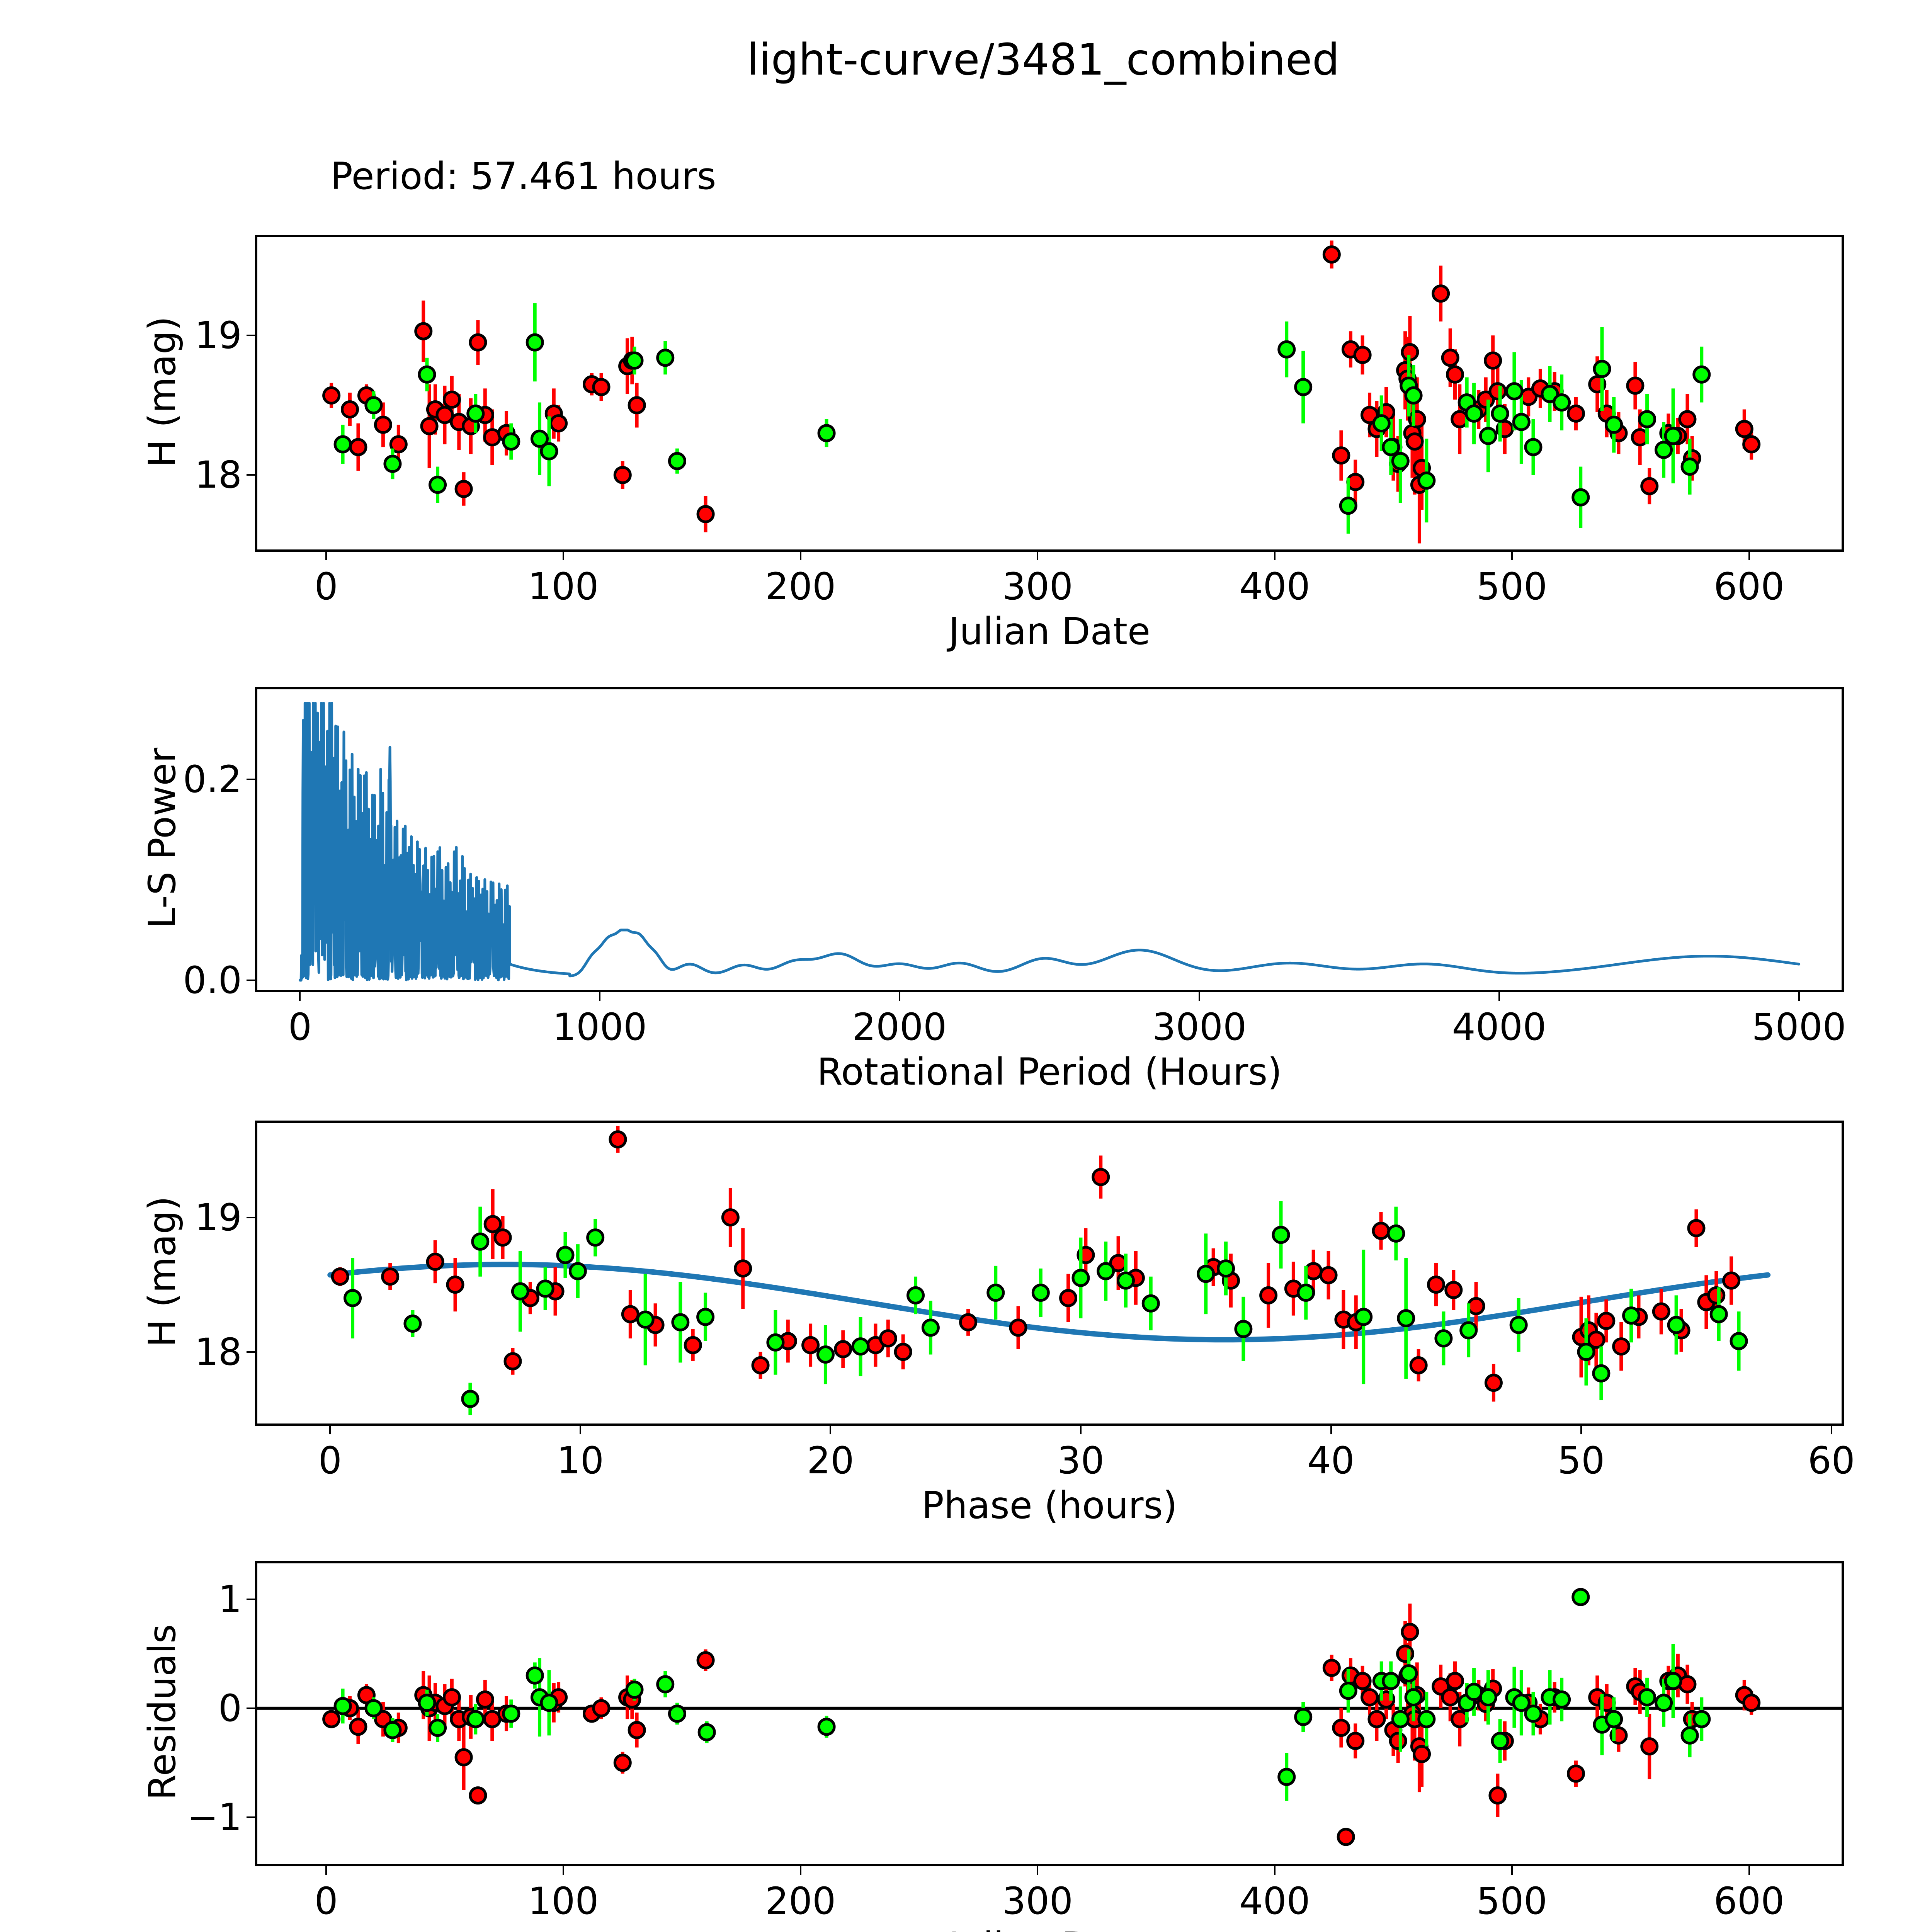 The image size is (1932, 1932). Describe the element at coordinates (162, 392) in the screenshot. I see `lightcurve-y-axis-label: H (mag)` at that location.